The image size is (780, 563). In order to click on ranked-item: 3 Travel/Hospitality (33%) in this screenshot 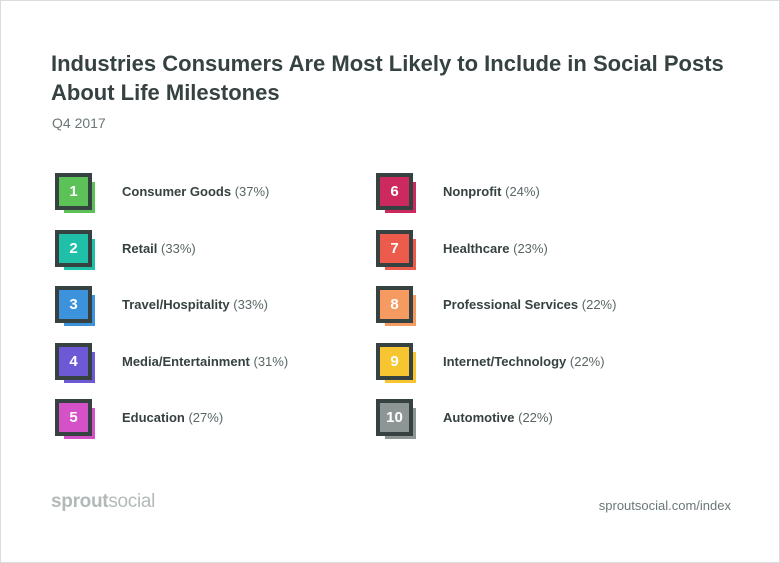, I will do `click(205, 306)`.